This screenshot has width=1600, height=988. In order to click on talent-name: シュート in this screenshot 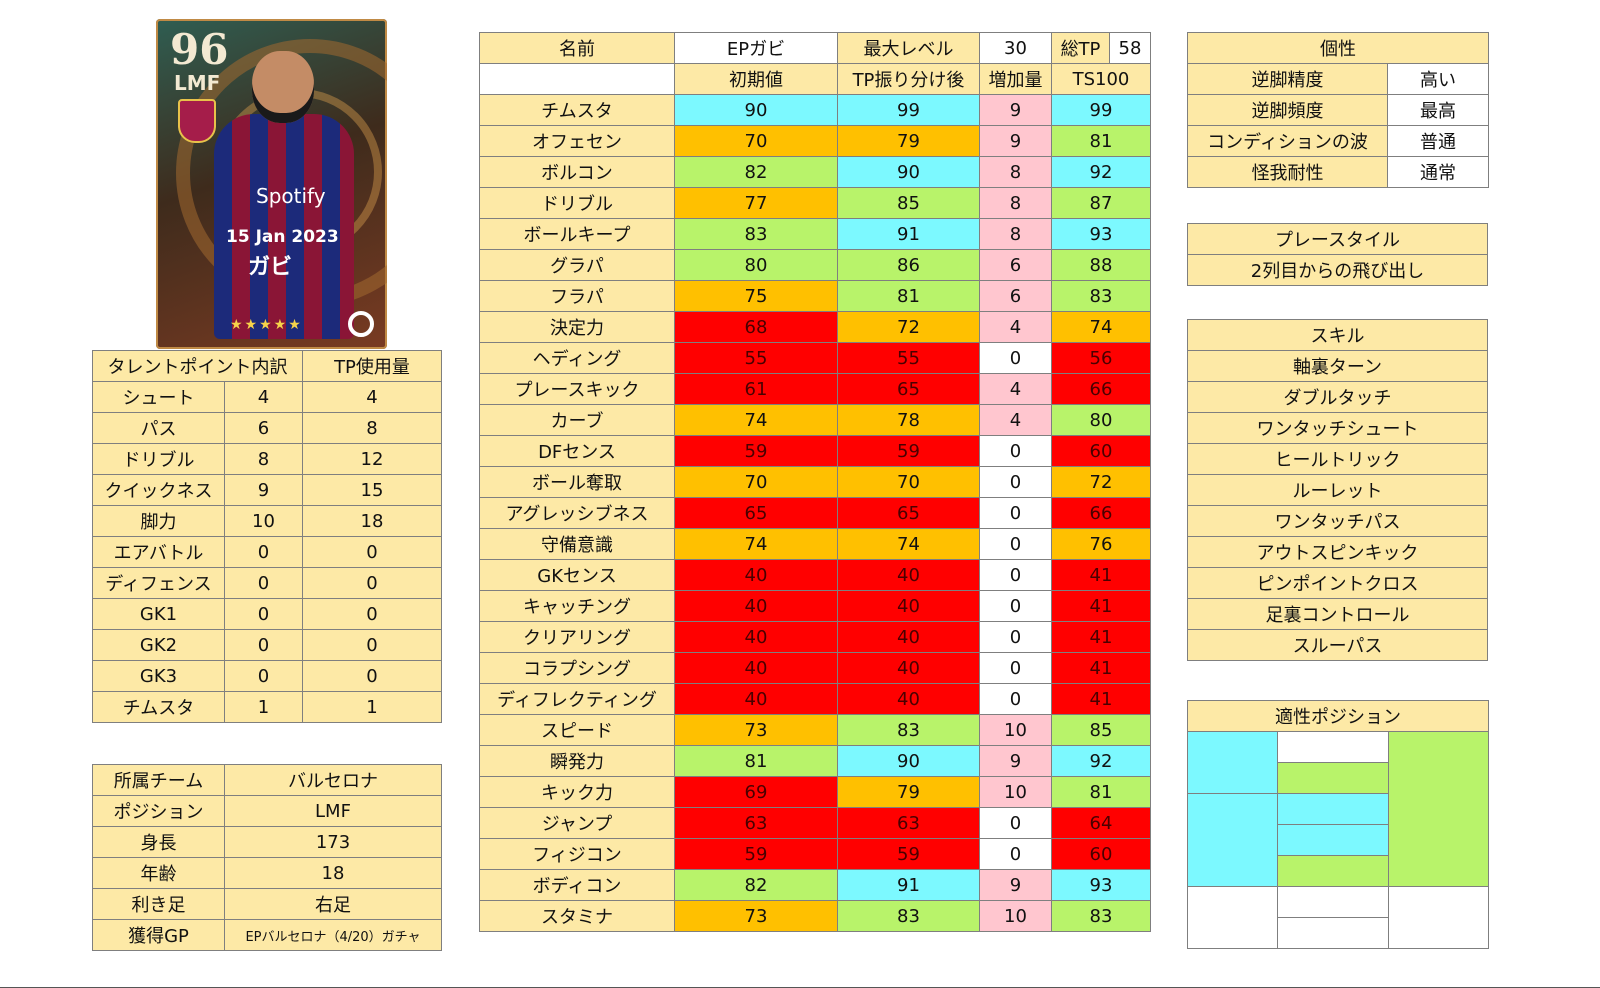, I will do `click(158, 397)`.